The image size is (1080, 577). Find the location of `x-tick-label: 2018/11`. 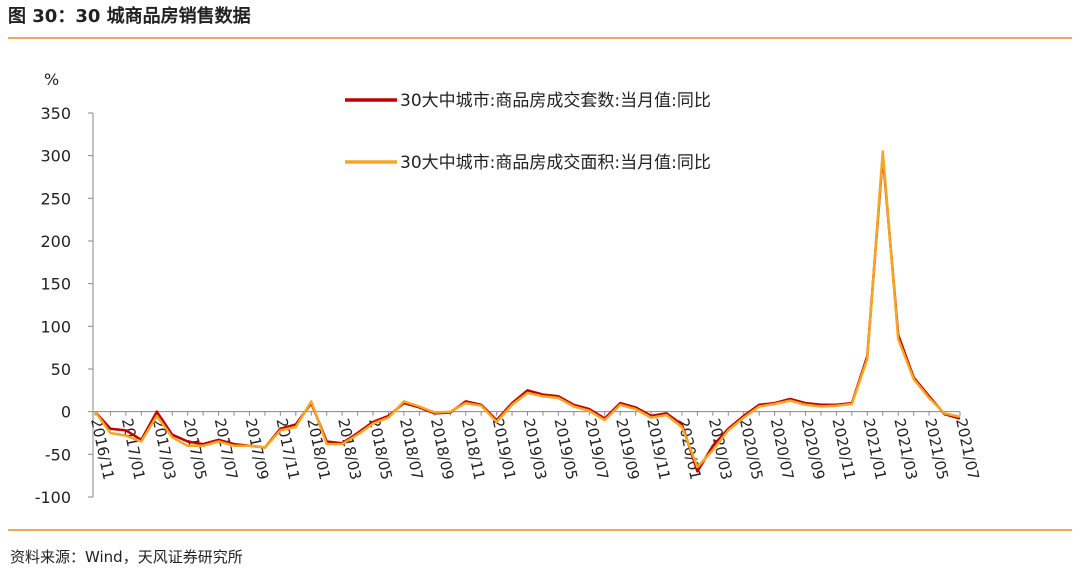

x-tick-label: 2018/11 is located at coordinates (473, 449).